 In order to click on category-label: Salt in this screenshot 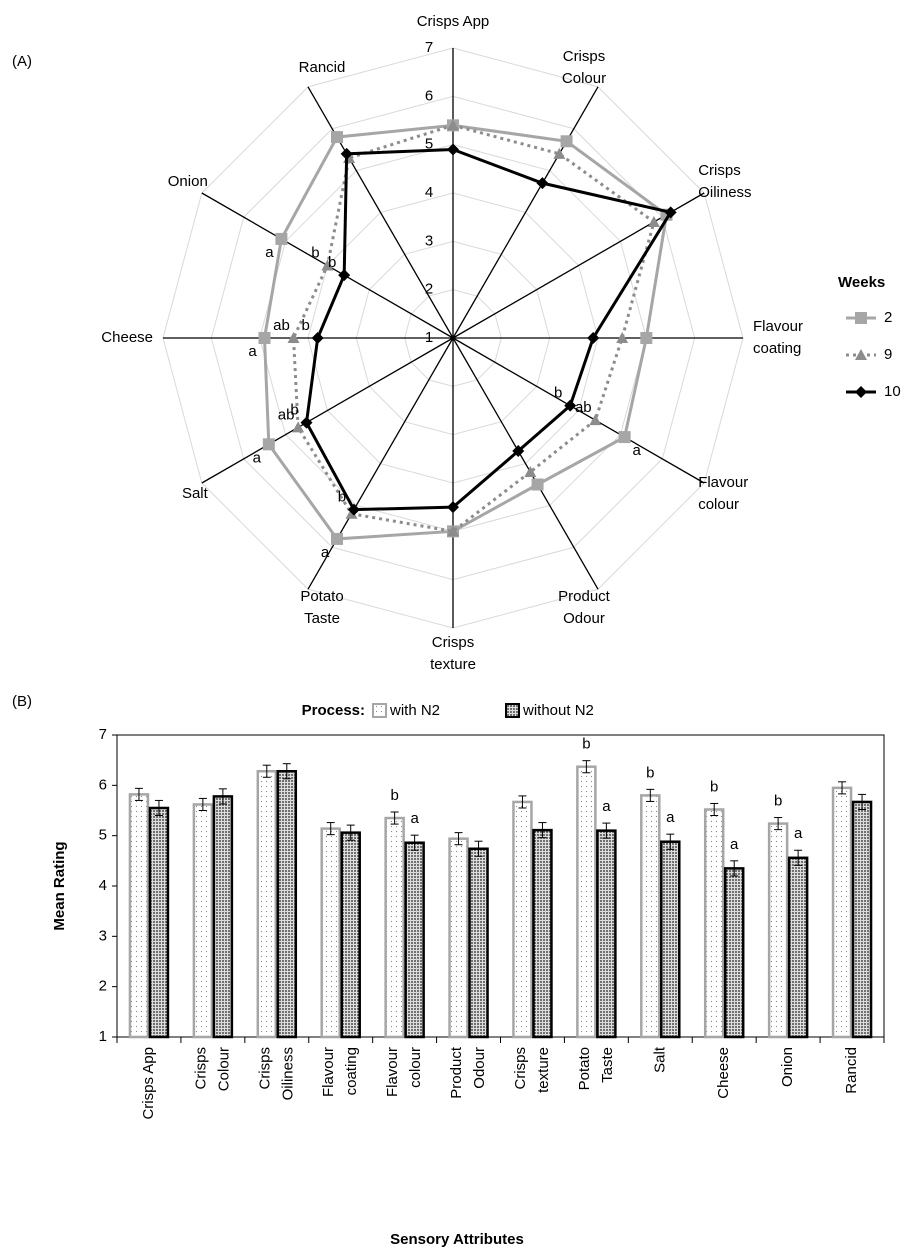, I will do `click(195, 493)`.